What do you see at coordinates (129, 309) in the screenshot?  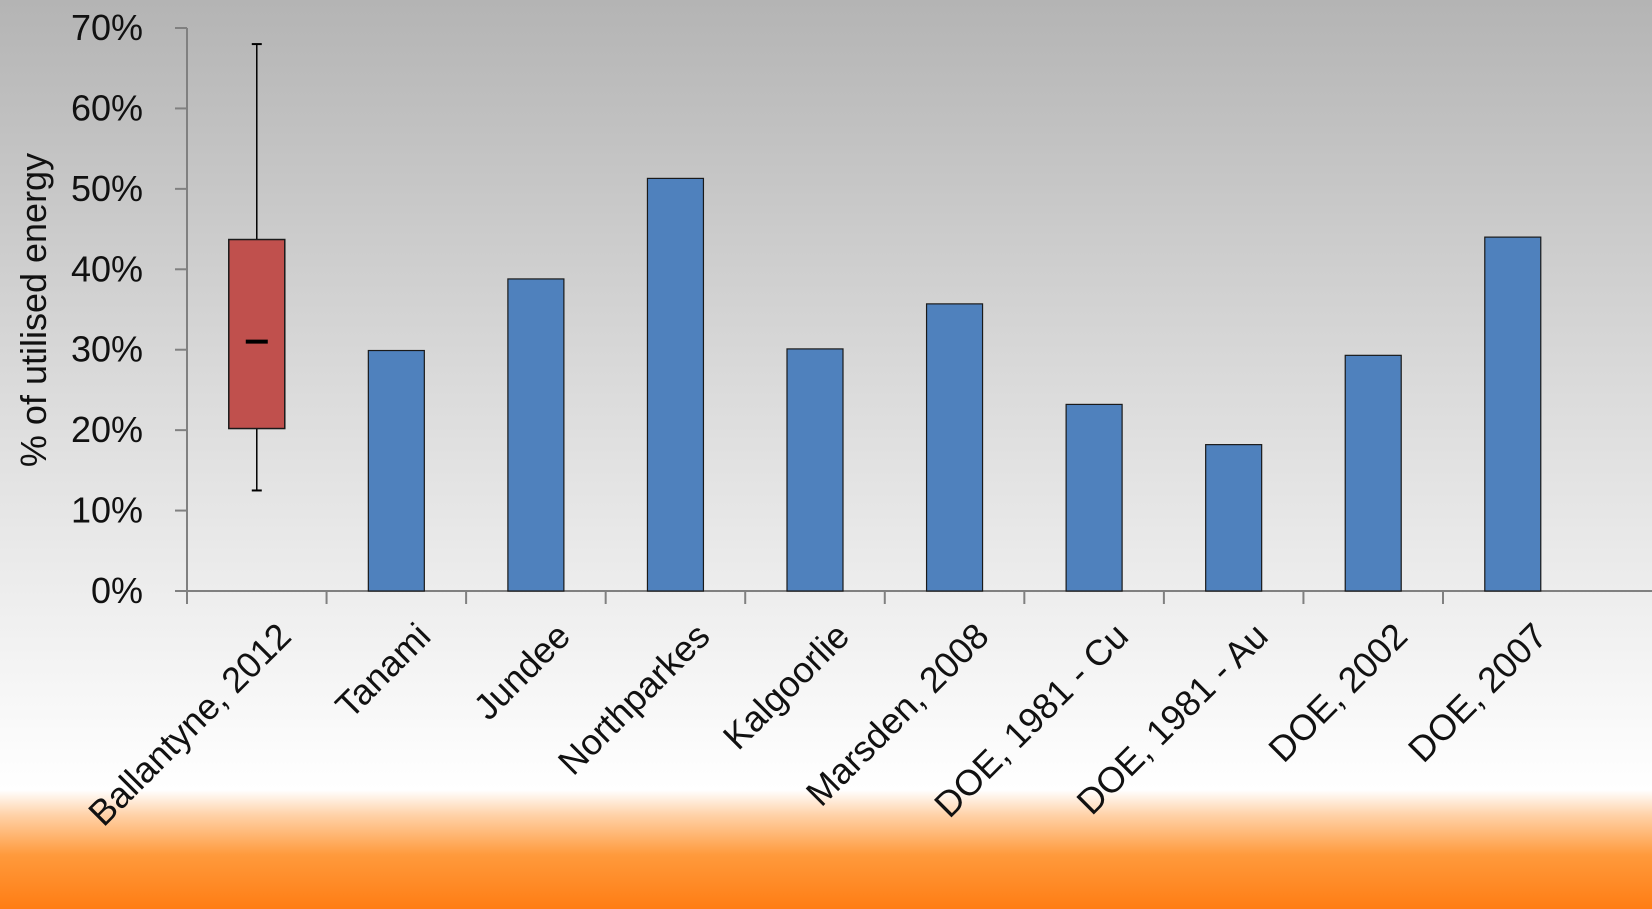 I see `y-axis: 0% 10% 20% 30% 40% 50% 60% 70%` at bounding box center [129, 309].